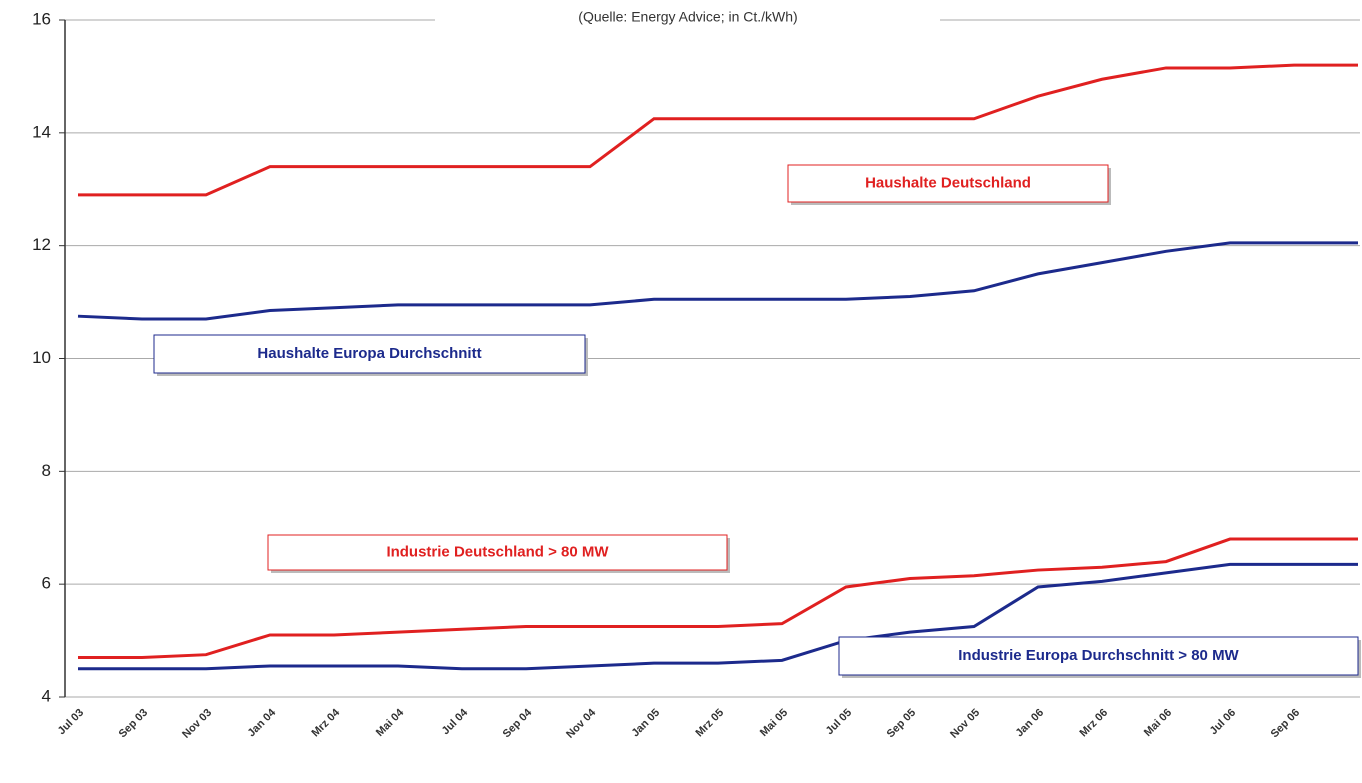  I want to click on y-tick-label: 6, so click(46, 583).